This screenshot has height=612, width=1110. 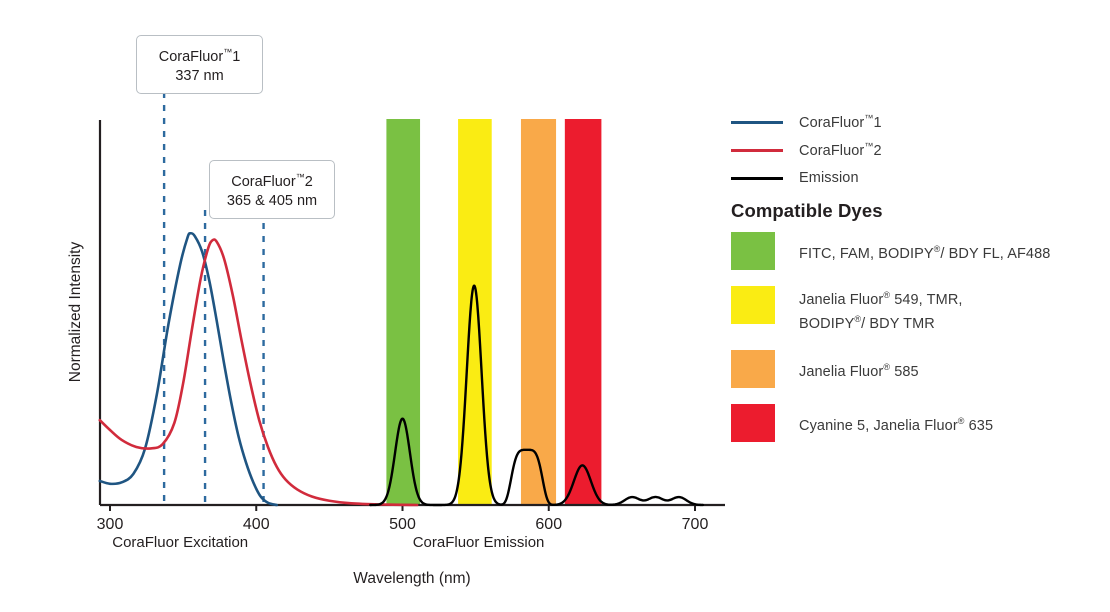 I want to click on dye-item-1: Janelia Fluor® 549, TMR, BODIPY®/ BDY TMR, so click(x=917, y=310).